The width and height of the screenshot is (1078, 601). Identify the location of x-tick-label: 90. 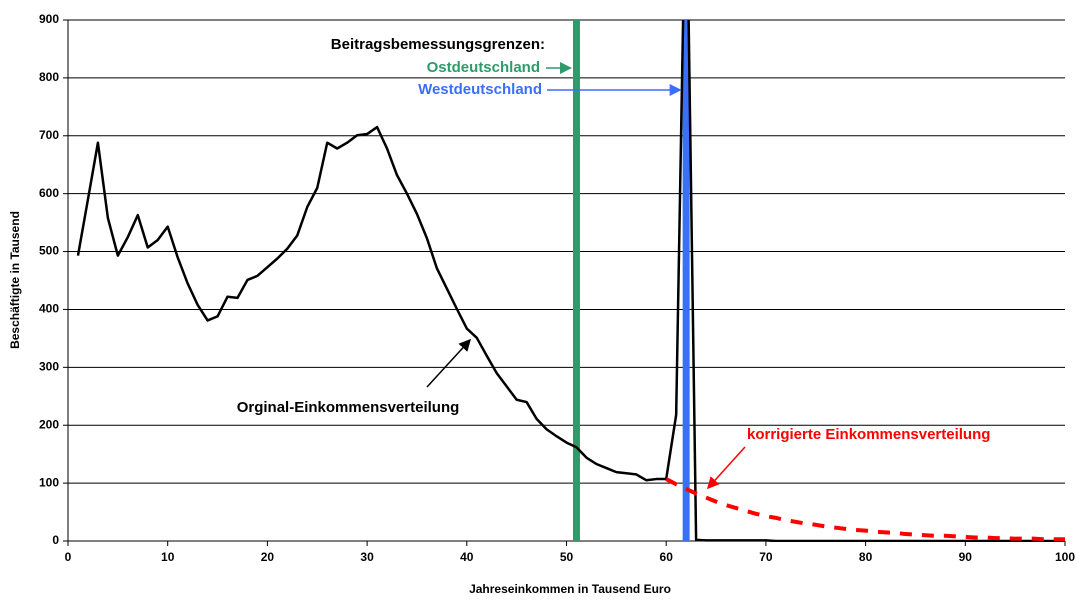
(966, 557).